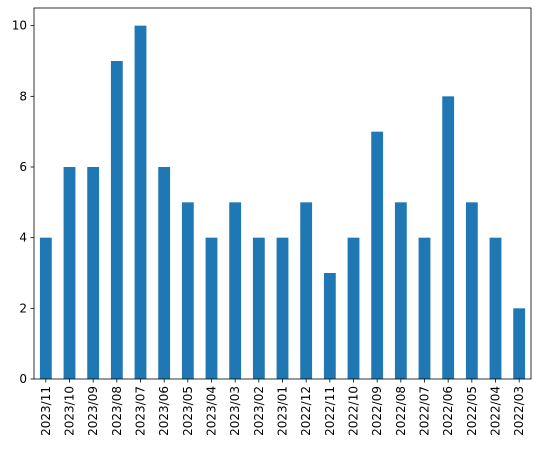  Describe the element at coordinates (377, 411) in the screenshot. I see `x-tick-label: 2022/09` at that location.